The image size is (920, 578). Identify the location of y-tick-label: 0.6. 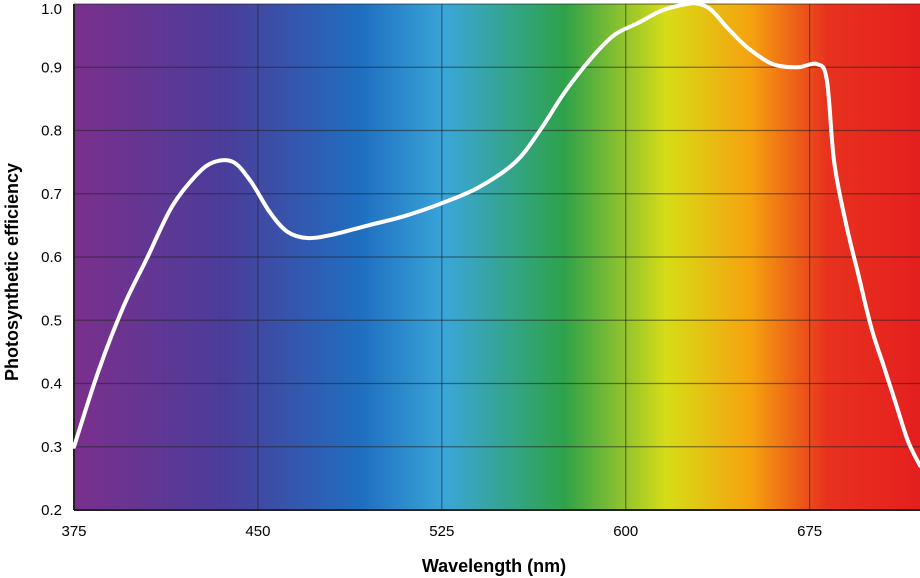
(51, 257).